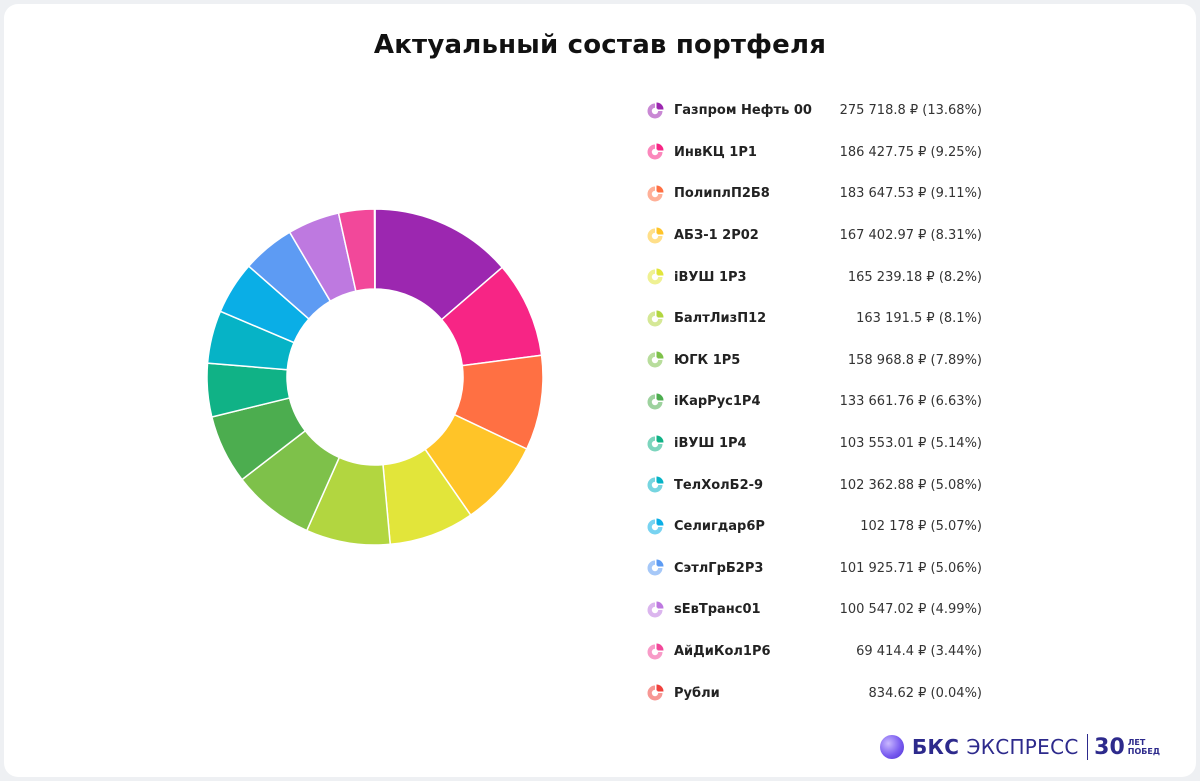  What do you see at coordinates (710, 277) in the screenshot?
I see `legend-label: iВУШ 1Р3` at bounding box center [710, 277].